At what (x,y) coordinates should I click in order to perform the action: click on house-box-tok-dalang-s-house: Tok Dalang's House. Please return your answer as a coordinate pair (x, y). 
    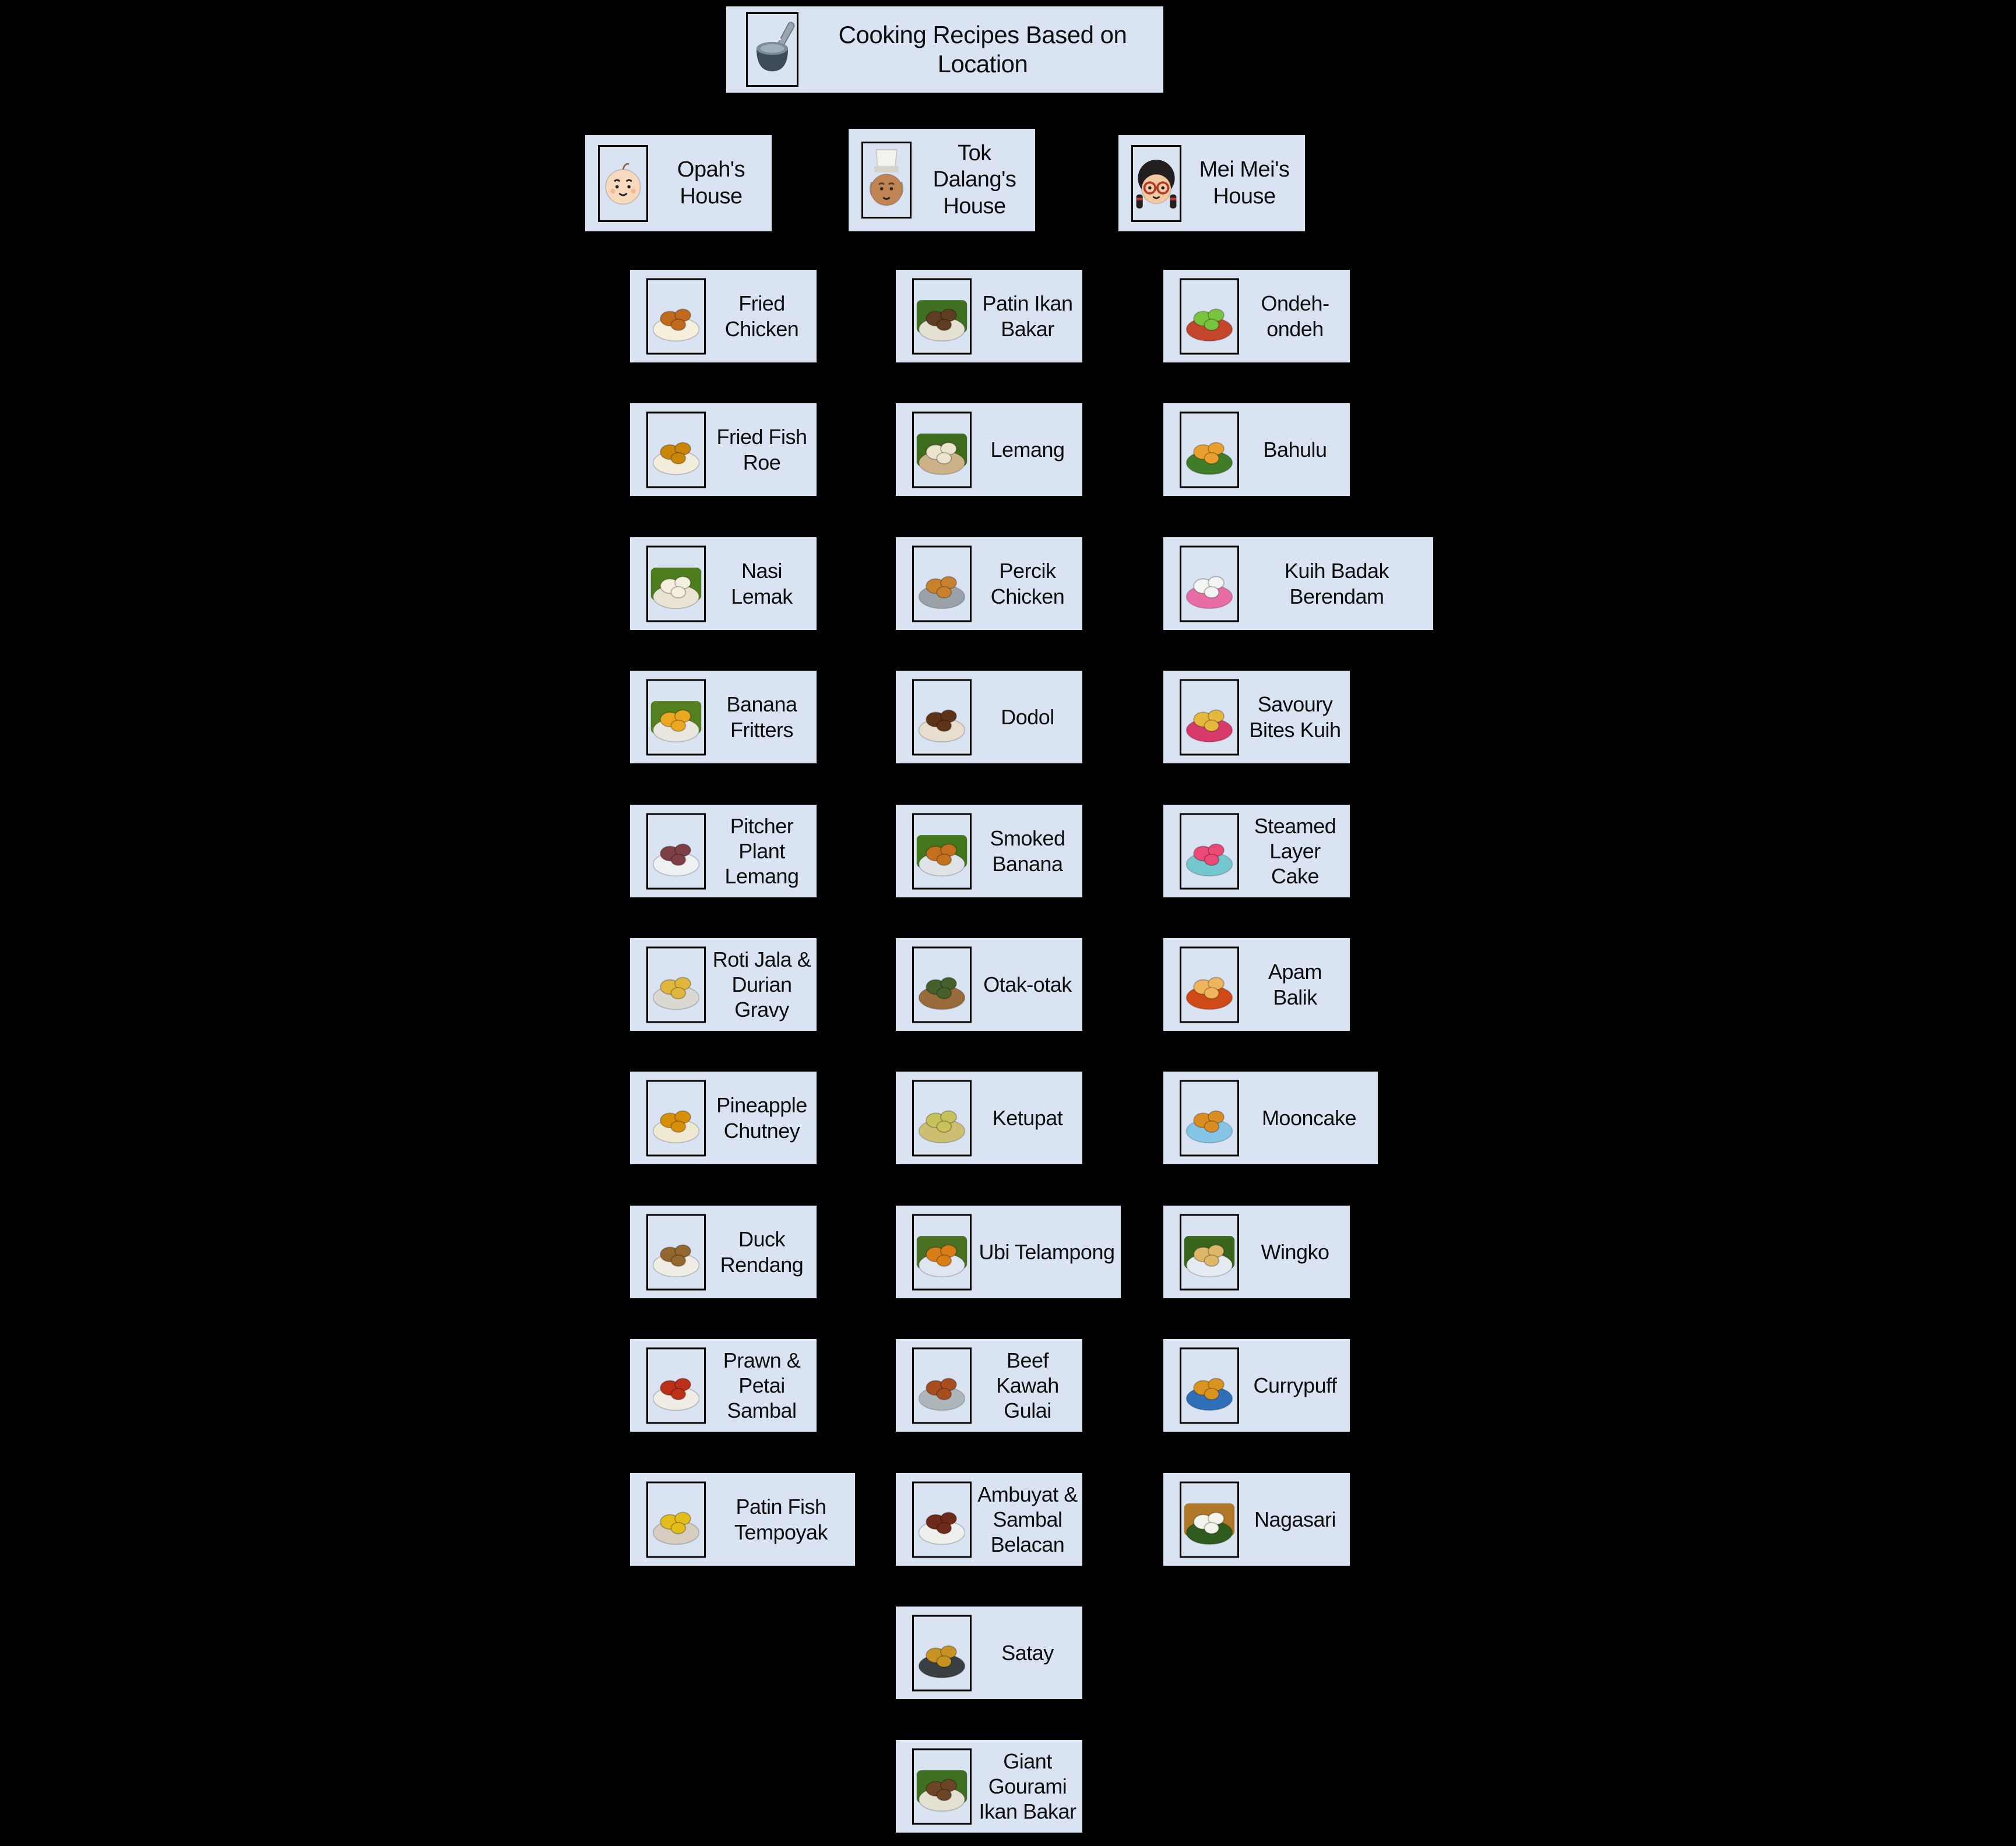
    Looking at the image, I should click on (942, 180).